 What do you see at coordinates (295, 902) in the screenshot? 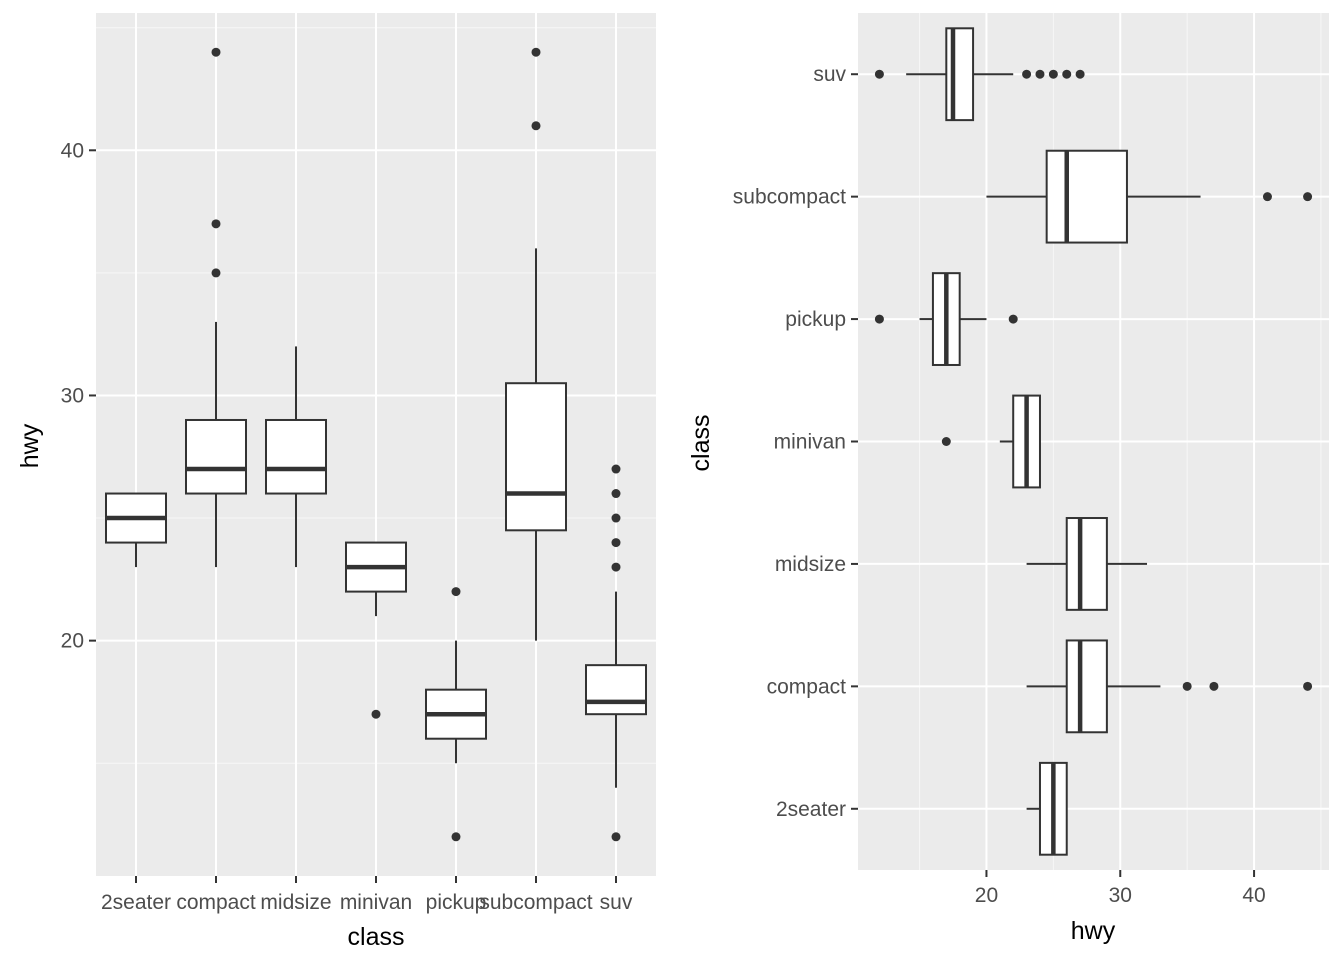
I see `x-tick-label: midsize` at bounding box center [295, 902].